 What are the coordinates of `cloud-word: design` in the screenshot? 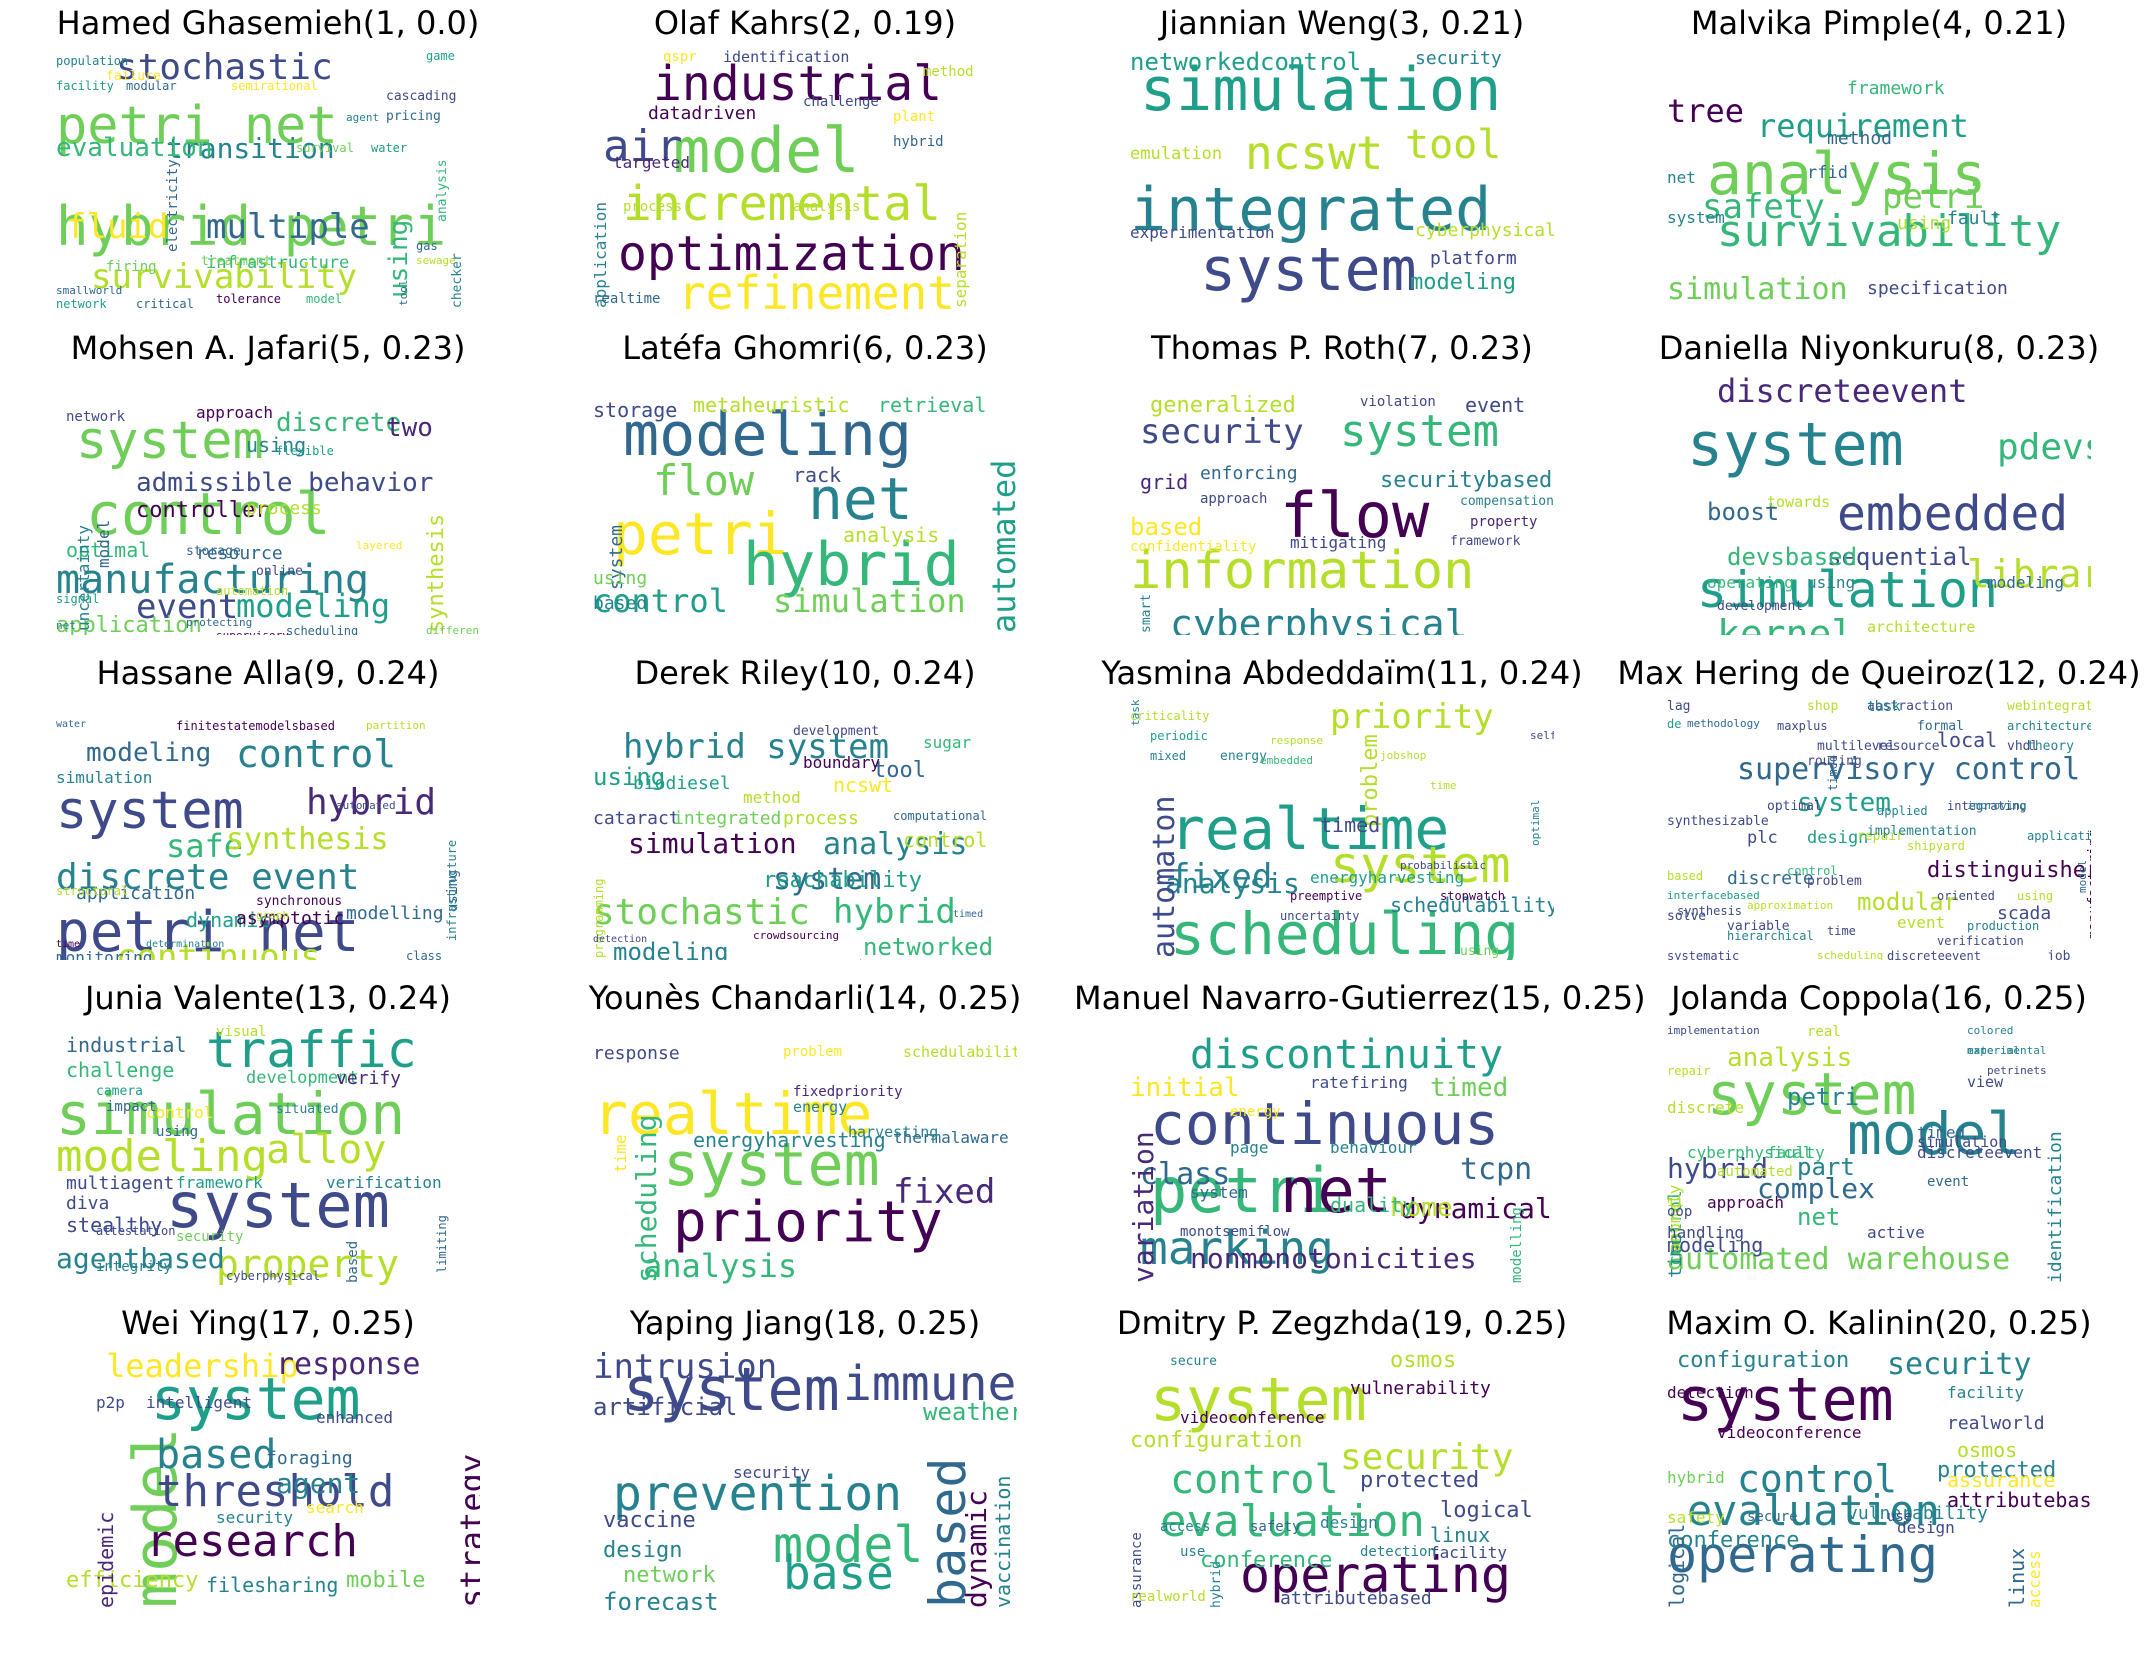 It's located at (1838, 838).